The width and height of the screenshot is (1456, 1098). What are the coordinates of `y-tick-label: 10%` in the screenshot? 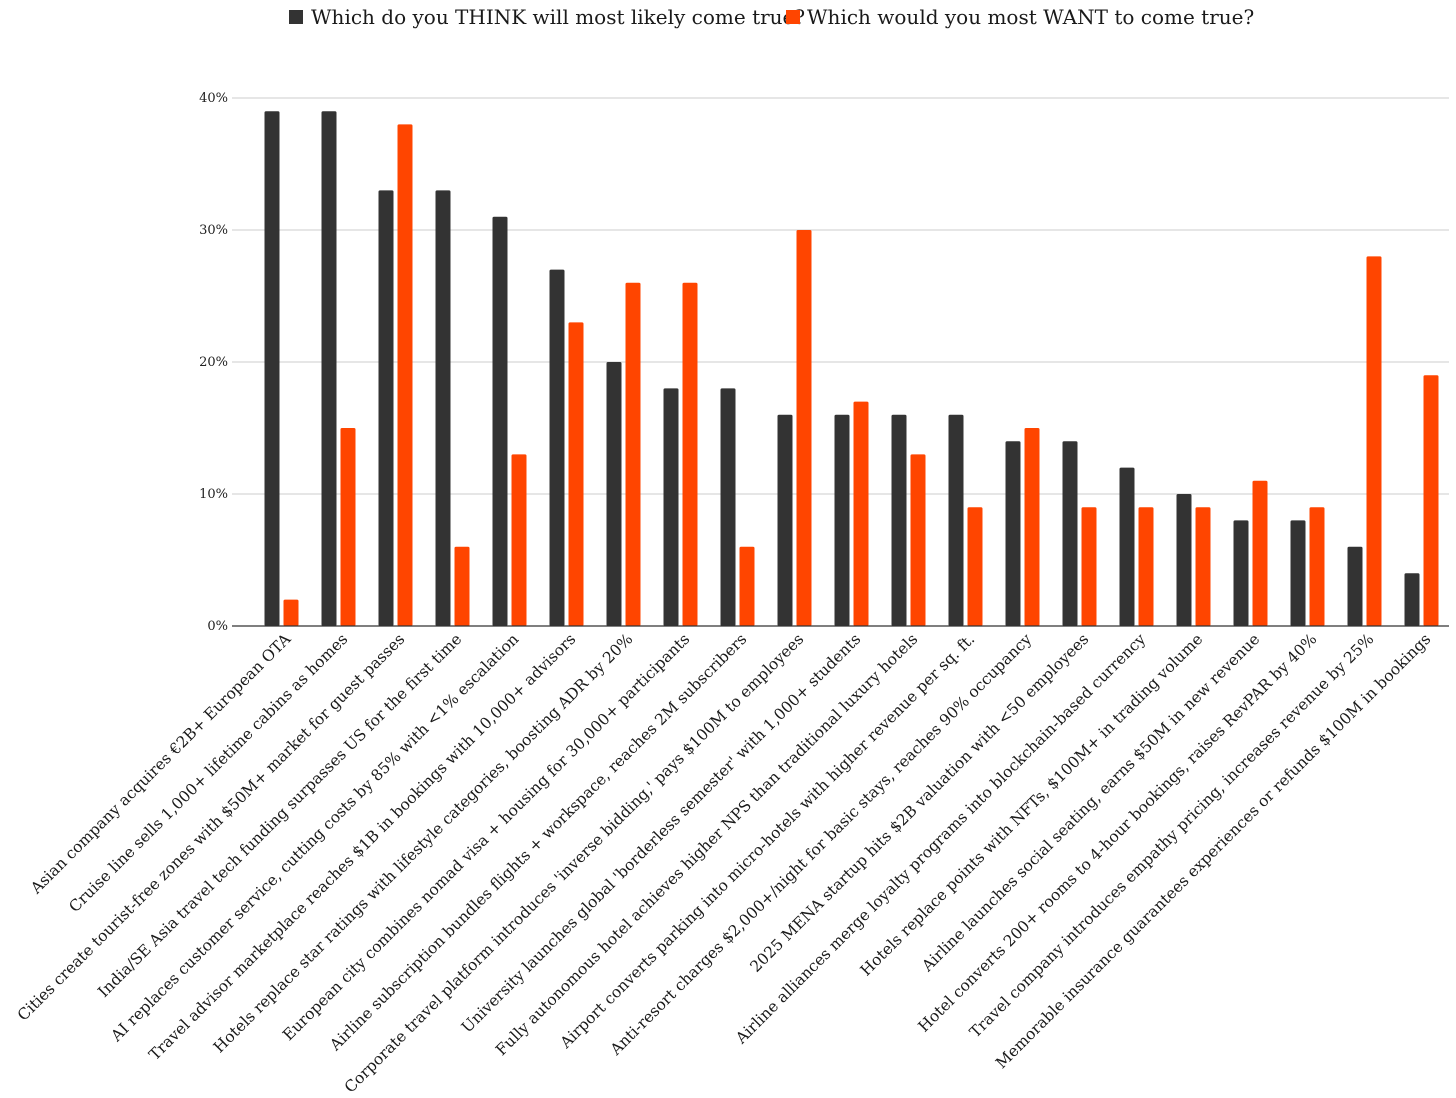 It's located at (213, 494).